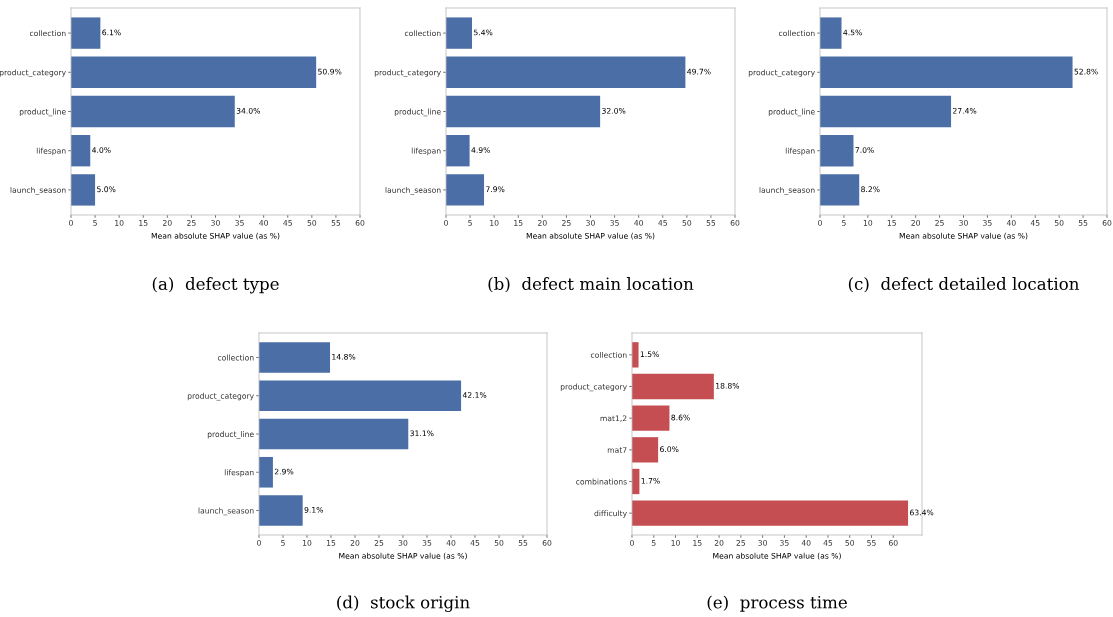 This screenshot has height=617, width=1113. I want to click on text: (b) defect main location, so click(591, 285).